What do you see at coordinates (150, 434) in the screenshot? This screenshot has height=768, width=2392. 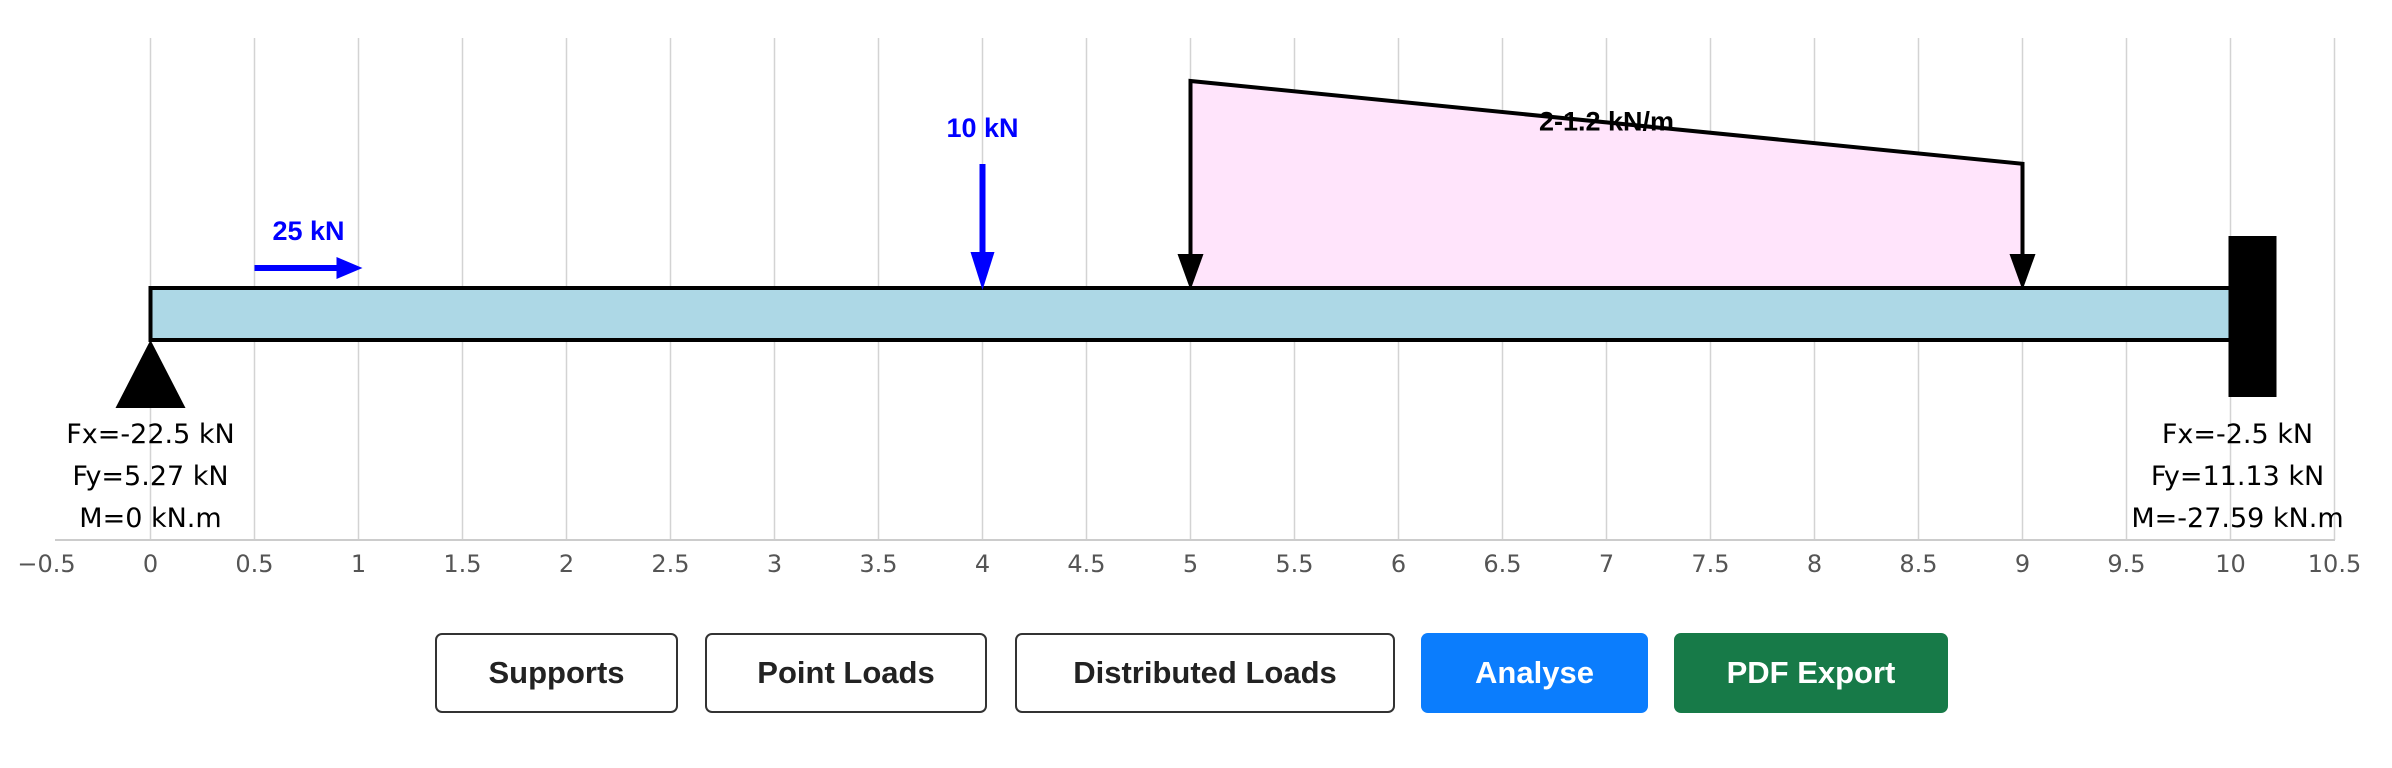 I see `reaction-value: Fx=-22.5 kN` at bounding box center [150, 434].